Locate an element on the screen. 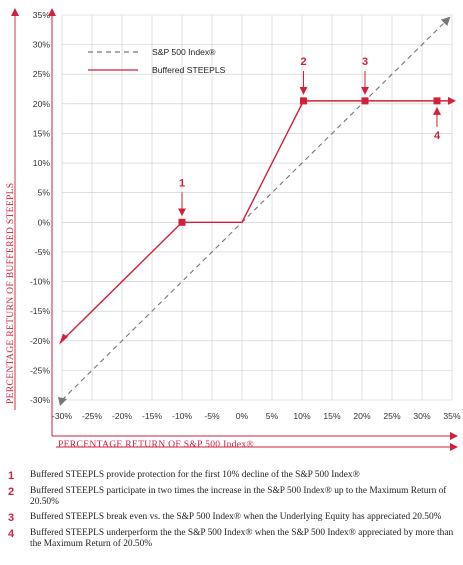 Image resolution: width=463 pixels, height=565 pixels. series-start-arrow-steepls is located at coordinates (63, 339).